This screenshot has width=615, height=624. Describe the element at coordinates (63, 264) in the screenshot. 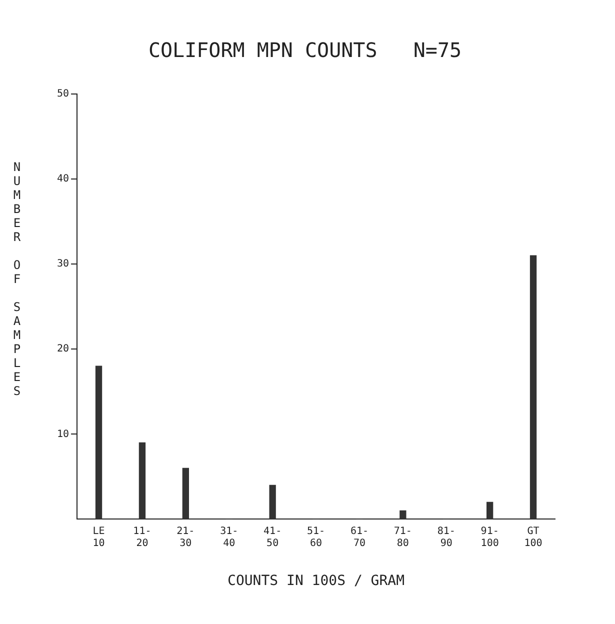

I see `y-tick-label: 30` at that location.